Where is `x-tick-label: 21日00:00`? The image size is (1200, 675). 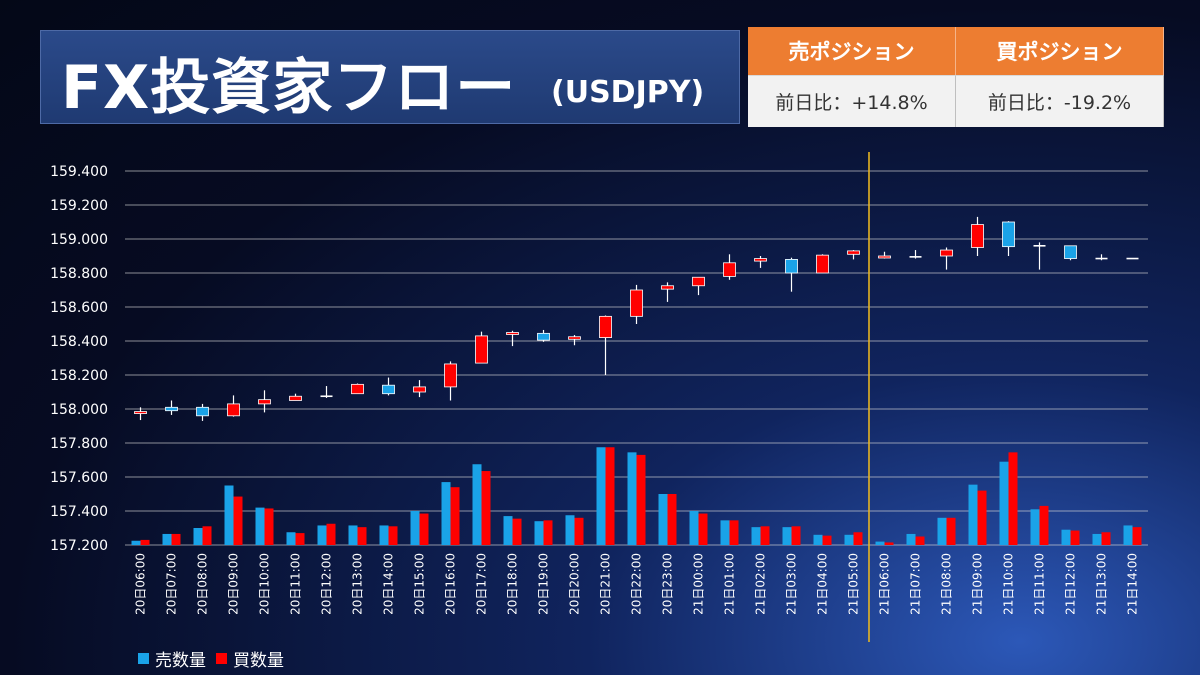 x-tick-label: 21日00:00 is located at coordinates (699, 584).